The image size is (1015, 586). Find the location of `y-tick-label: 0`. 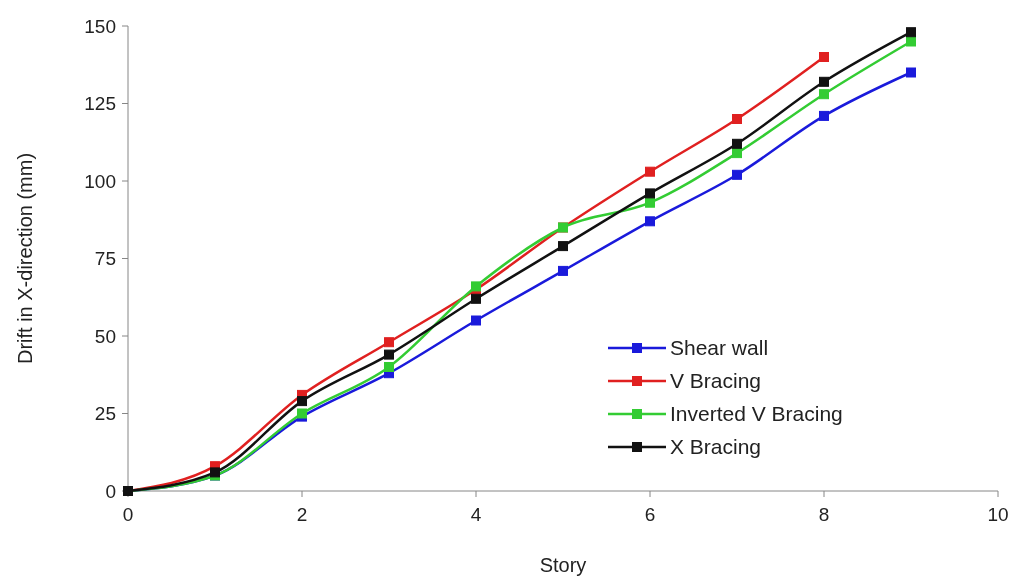

y-tick-label: 0 is located at coordinates (110, 491).